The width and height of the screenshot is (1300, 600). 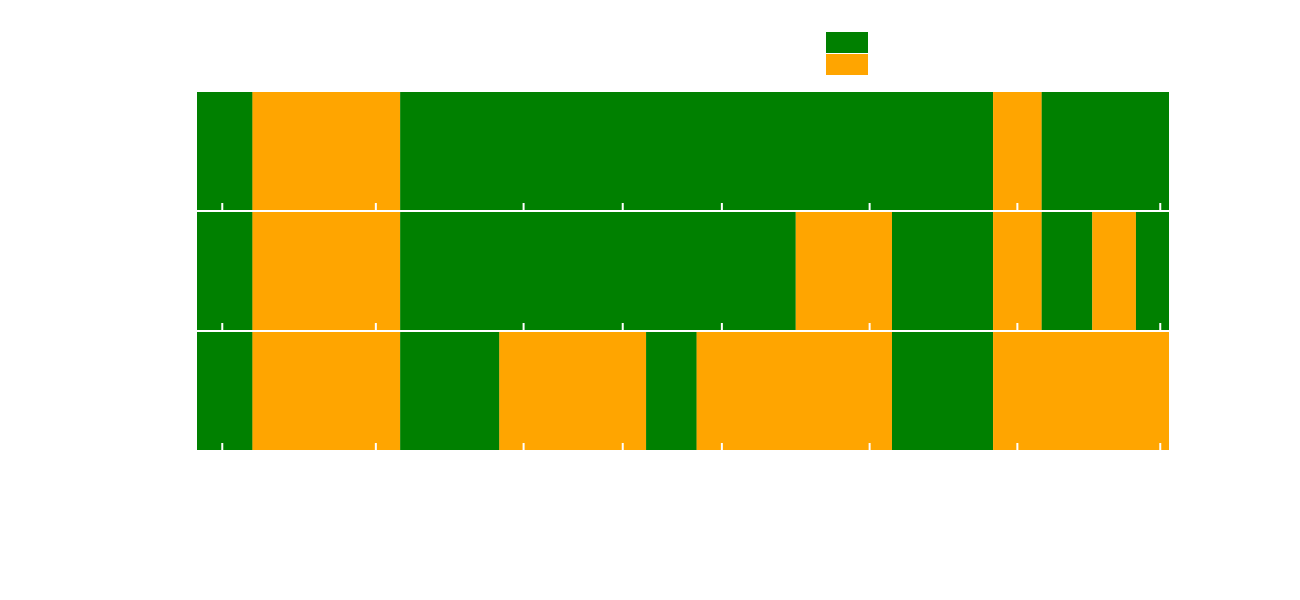 I want to click on legend, so click(x=847, y=53).